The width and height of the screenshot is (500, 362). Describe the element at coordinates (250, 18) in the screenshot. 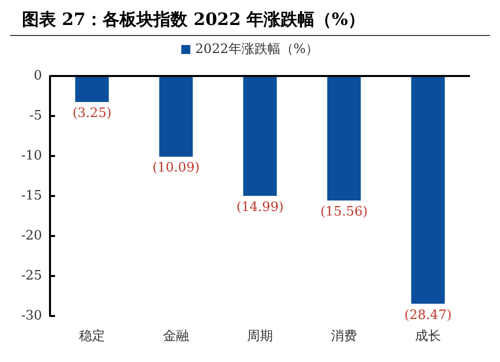

I see `chart-title: 图表 27：各板块指数 2022 年涨跌幅（%）` at that location.